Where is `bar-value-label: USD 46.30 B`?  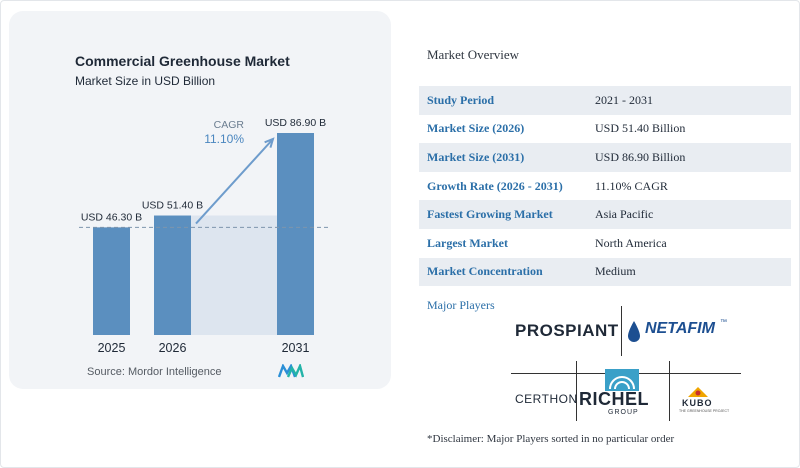 bar-value-label: USD 46.30 B is located at coordinates (111, 217).